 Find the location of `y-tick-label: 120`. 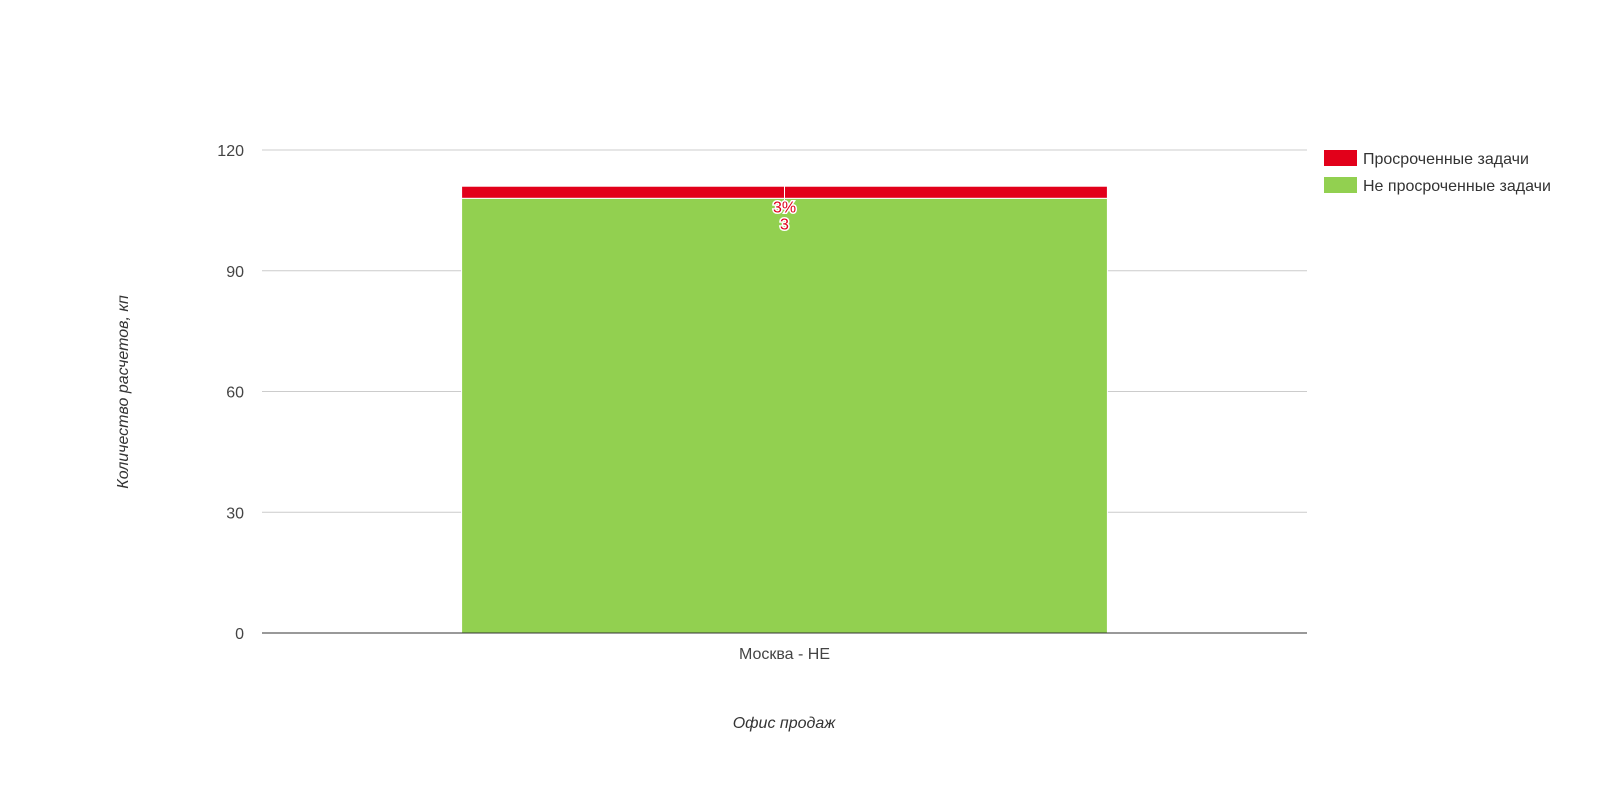

y-tick-label: 120 is located at coordinates (230, 151).